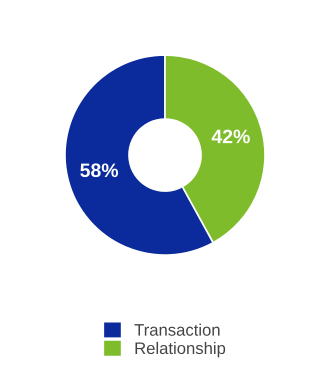  What do you see at coordinates (99, 170) in the screenshot?
I see `data-label: 58%` at bounding box center [99, 170].